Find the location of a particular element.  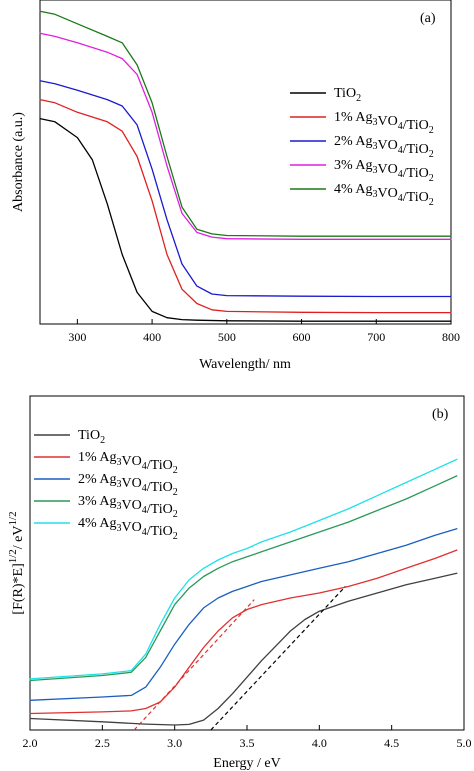

panel-b-fit-lines is located at coordinates (239, 658).